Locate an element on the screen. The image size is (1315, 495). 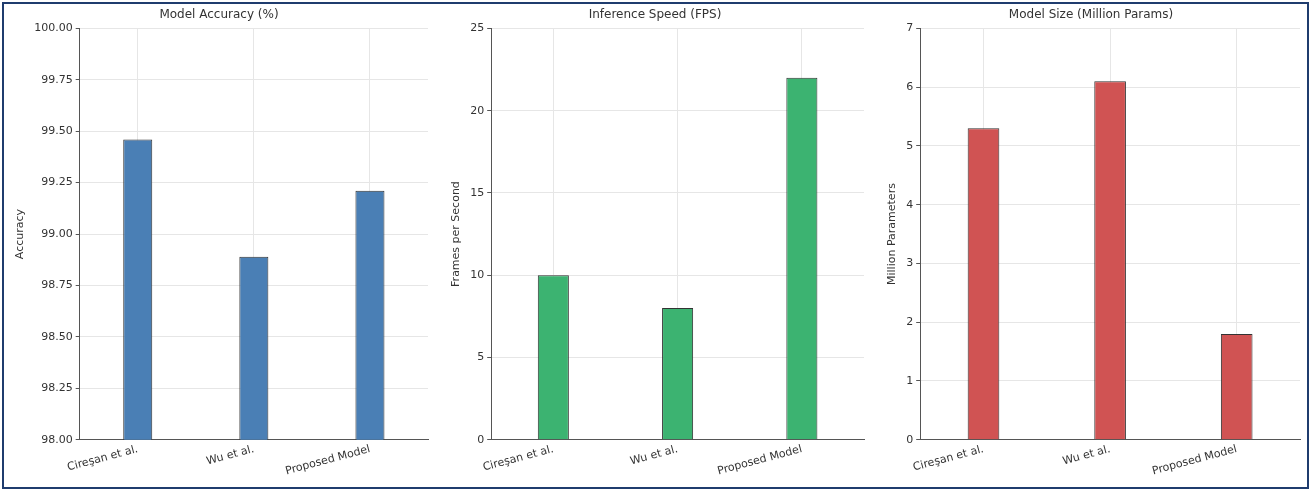
y-tick-label: 6 is located at coordinates (910, 87).